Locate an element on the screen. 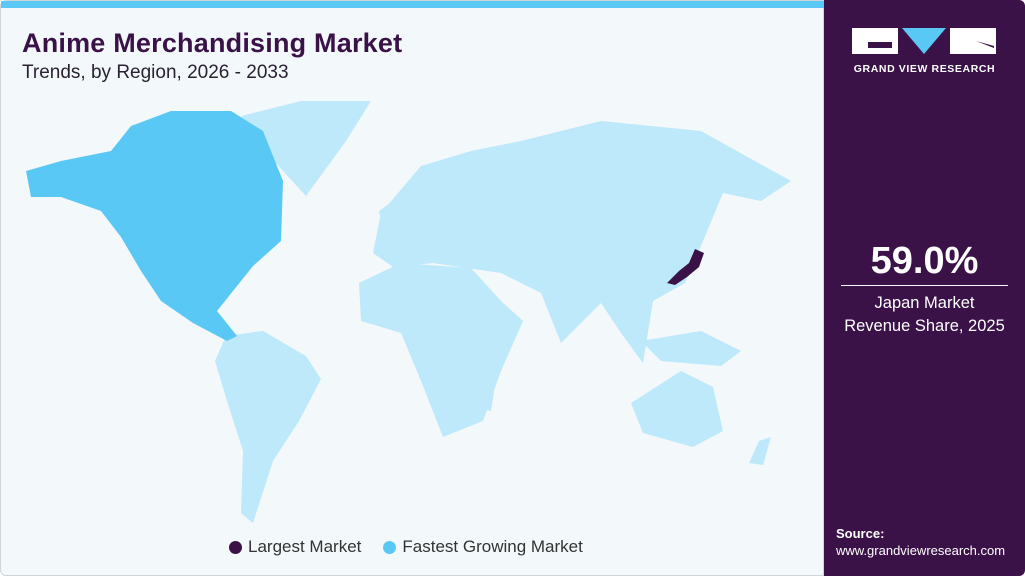  divider is located at coordinates (924, 285).